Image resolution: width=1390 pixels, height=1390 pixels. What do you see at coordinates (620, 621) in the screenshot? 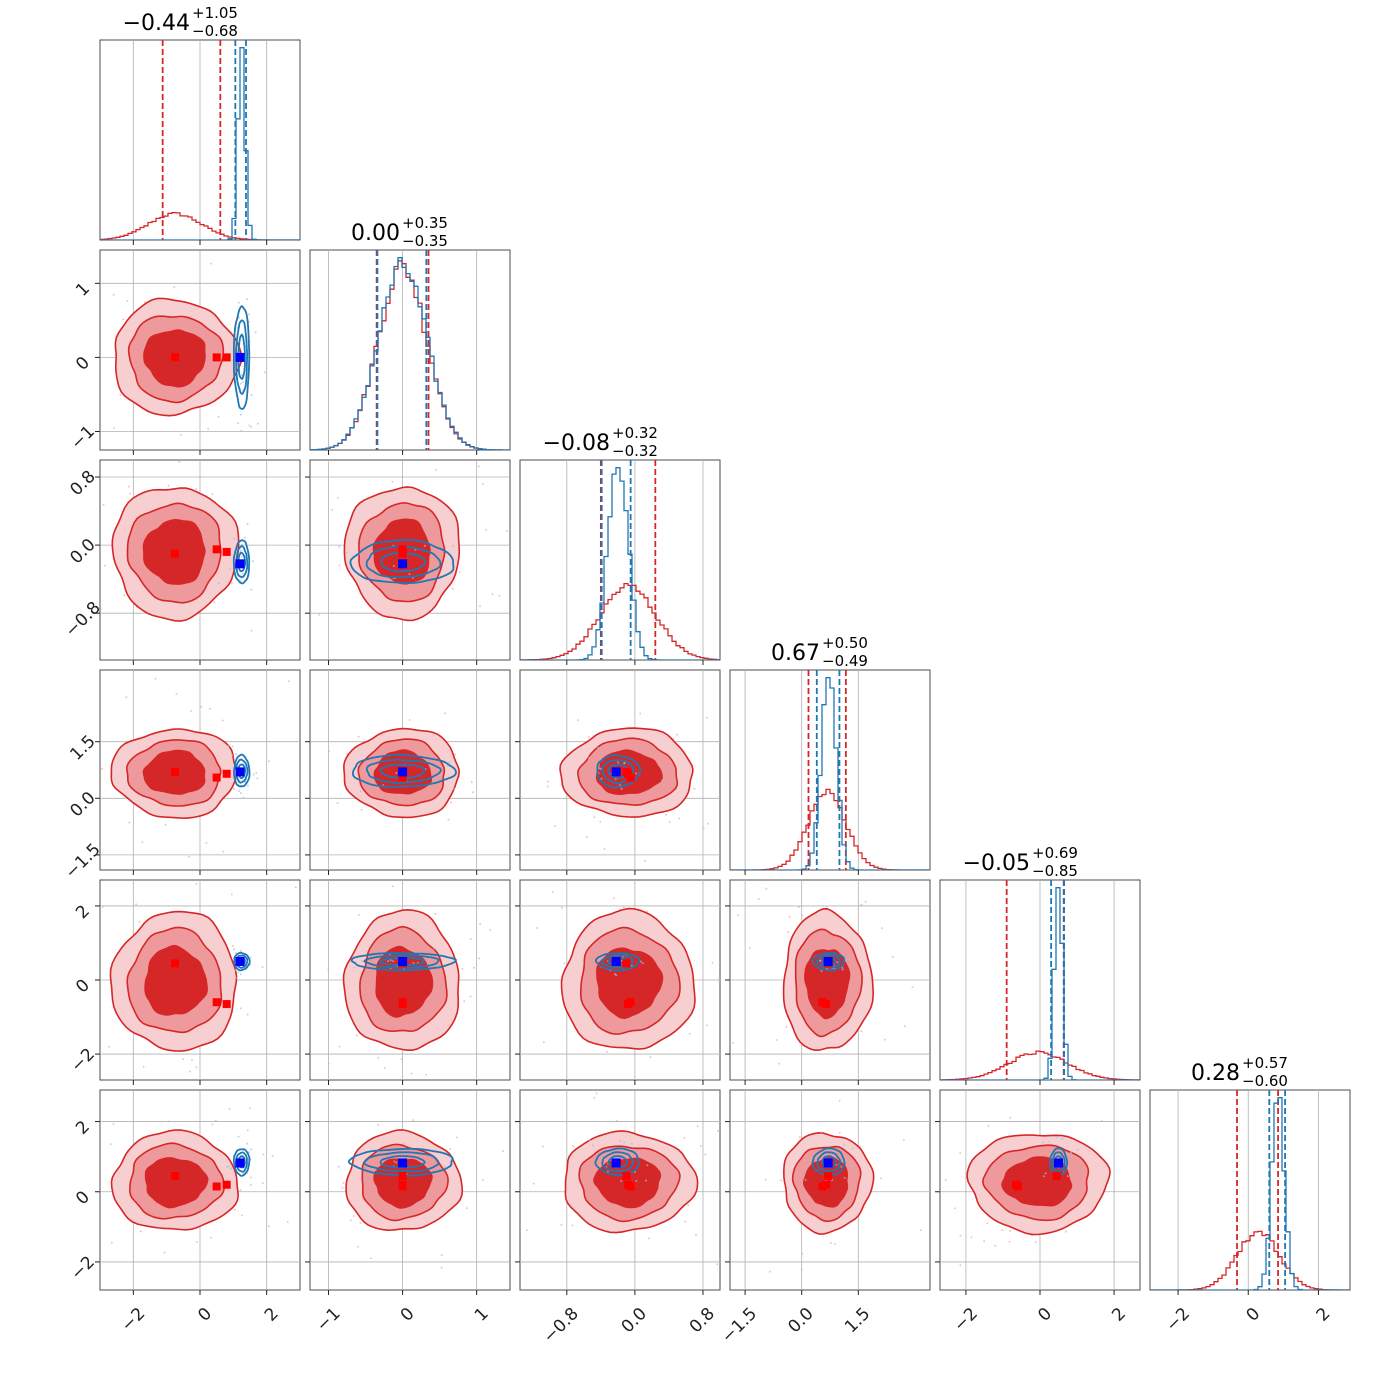
I see `red-histogram` at bounding box center [620, 621].